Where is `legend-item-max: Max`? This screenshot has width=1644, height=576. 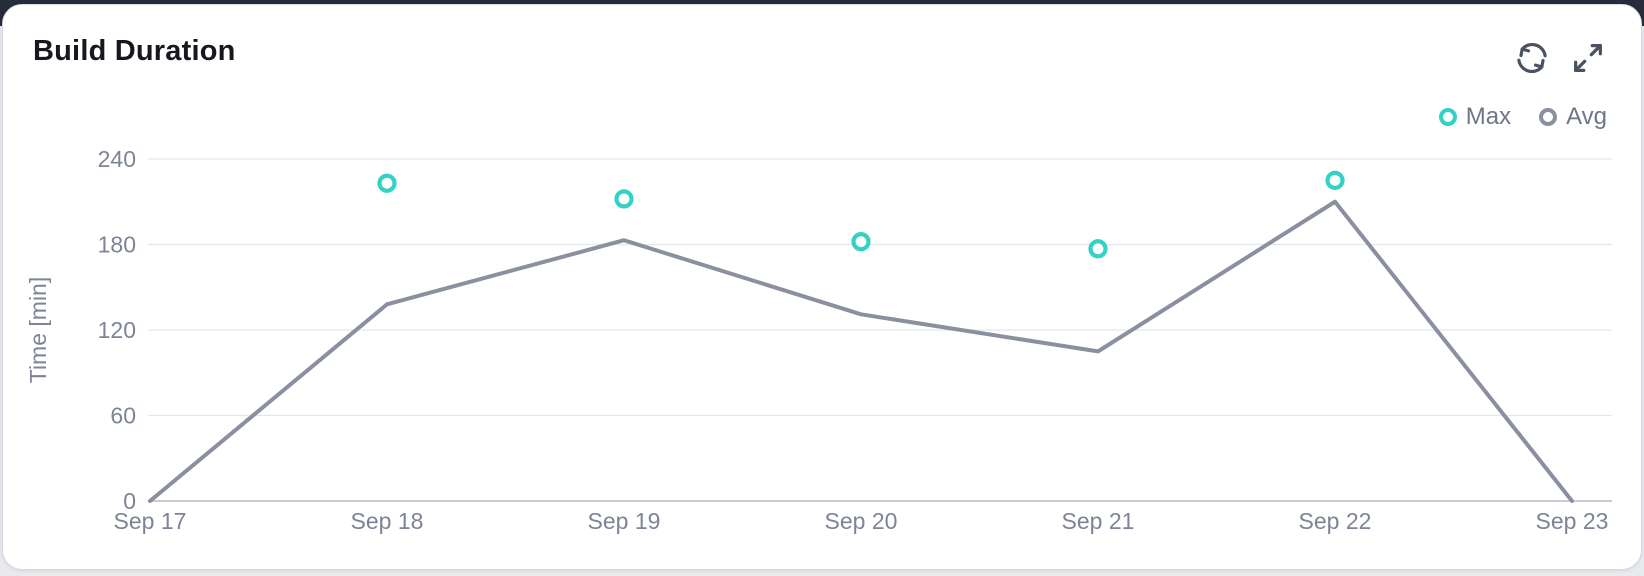 legend-item-max: Max is located at coordinates (1475, 117).